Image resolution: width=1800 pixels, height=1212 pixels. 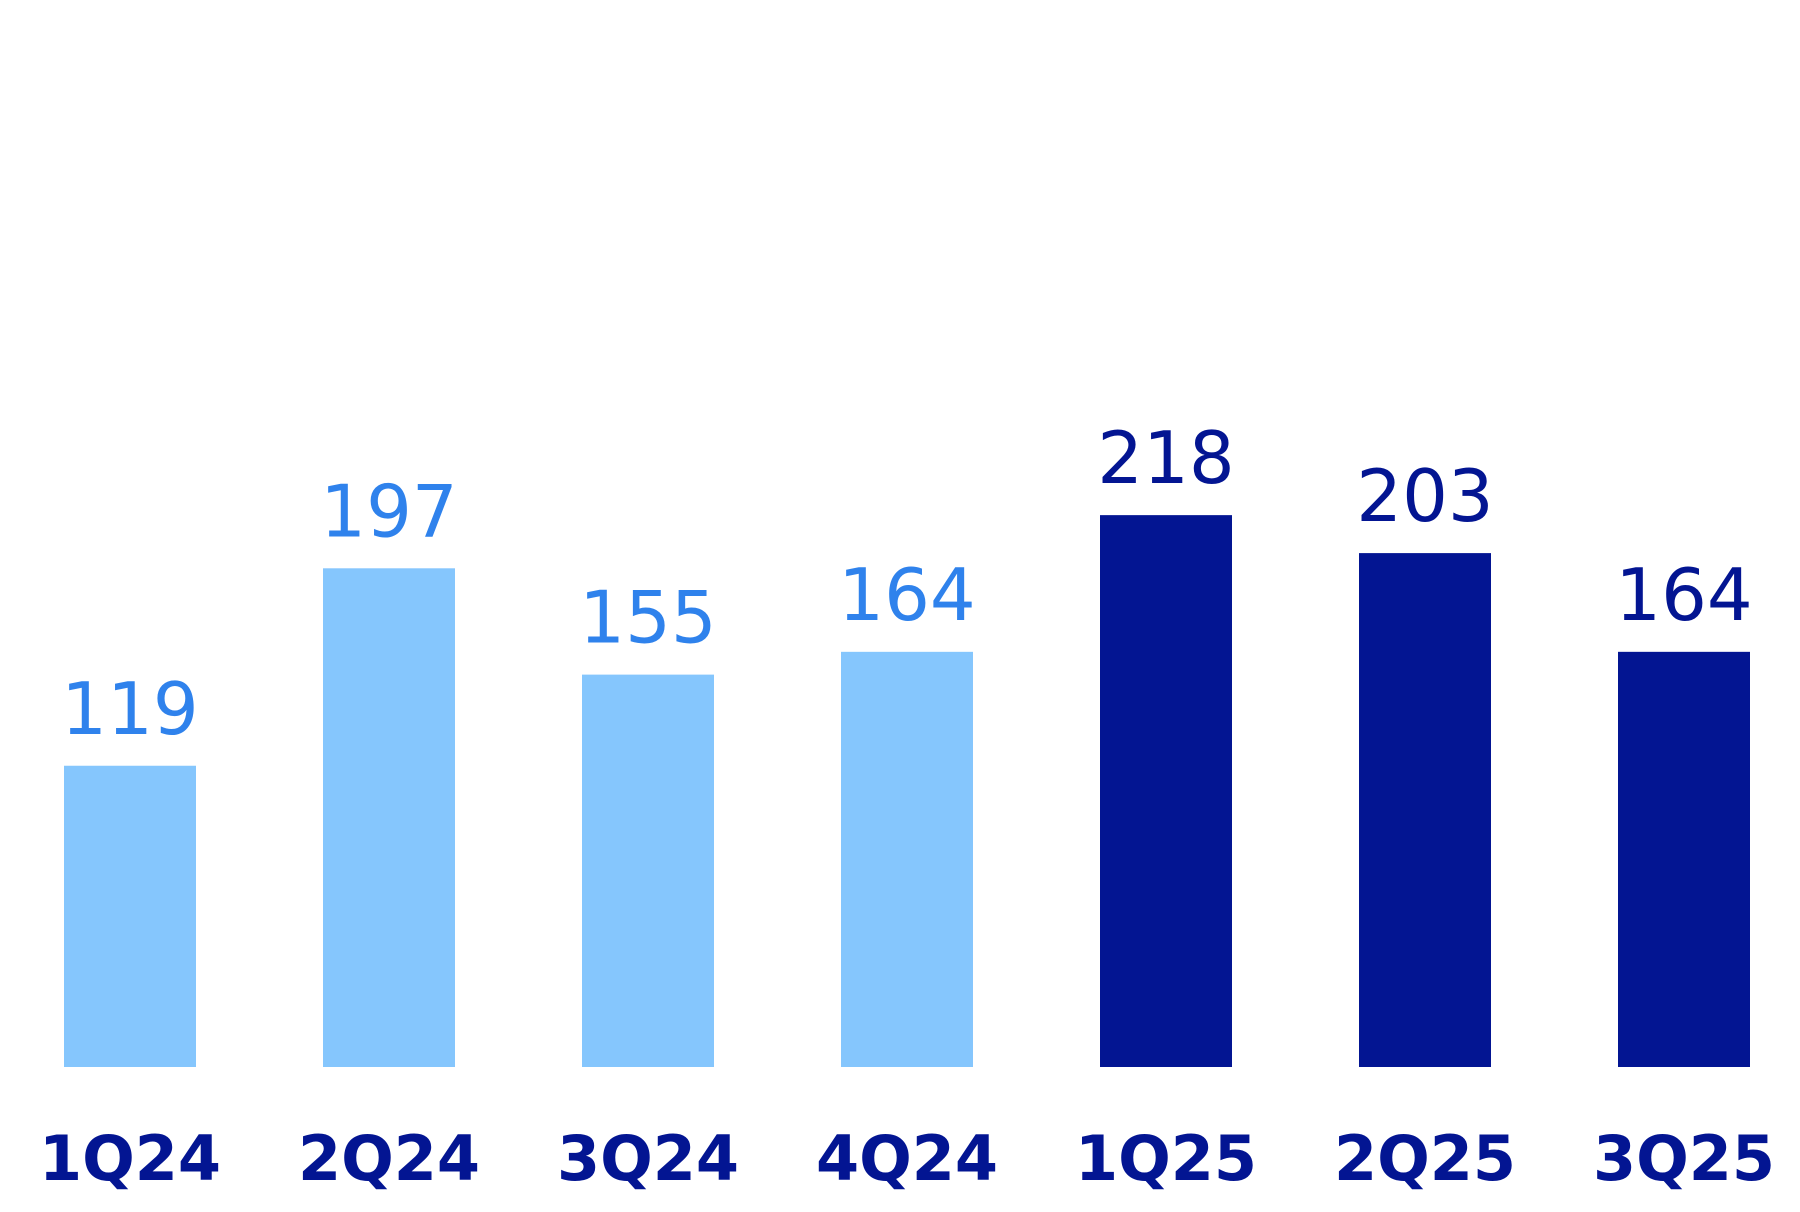 I want to click on value-label-2q24: 197, so click(x=388, y=511).